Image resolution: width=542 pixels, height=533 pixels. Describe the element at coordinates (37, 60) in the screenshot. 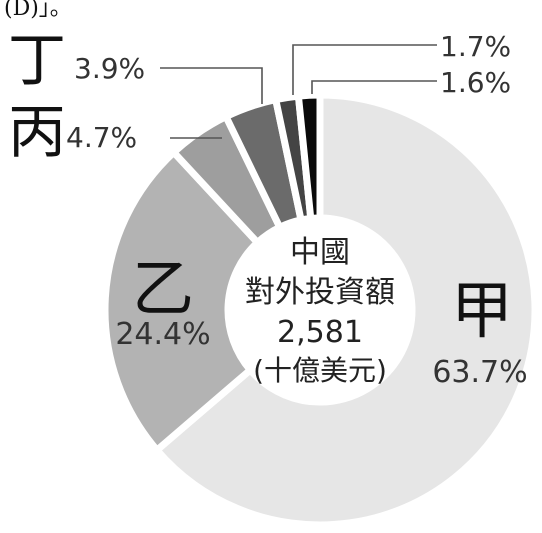

I see `slice-label-3: 丁` at that location.